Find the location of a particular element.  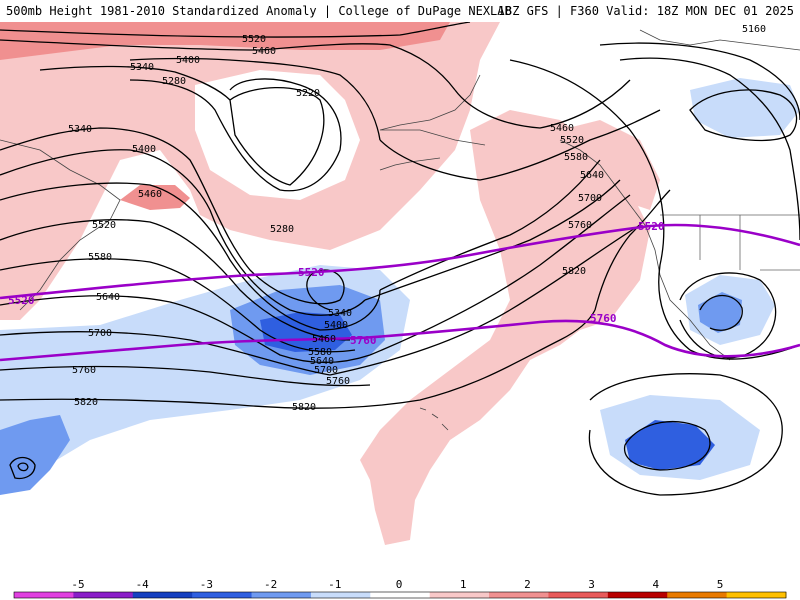

contour-label-5700-low: 5700 is located at coordinates (326, 370).